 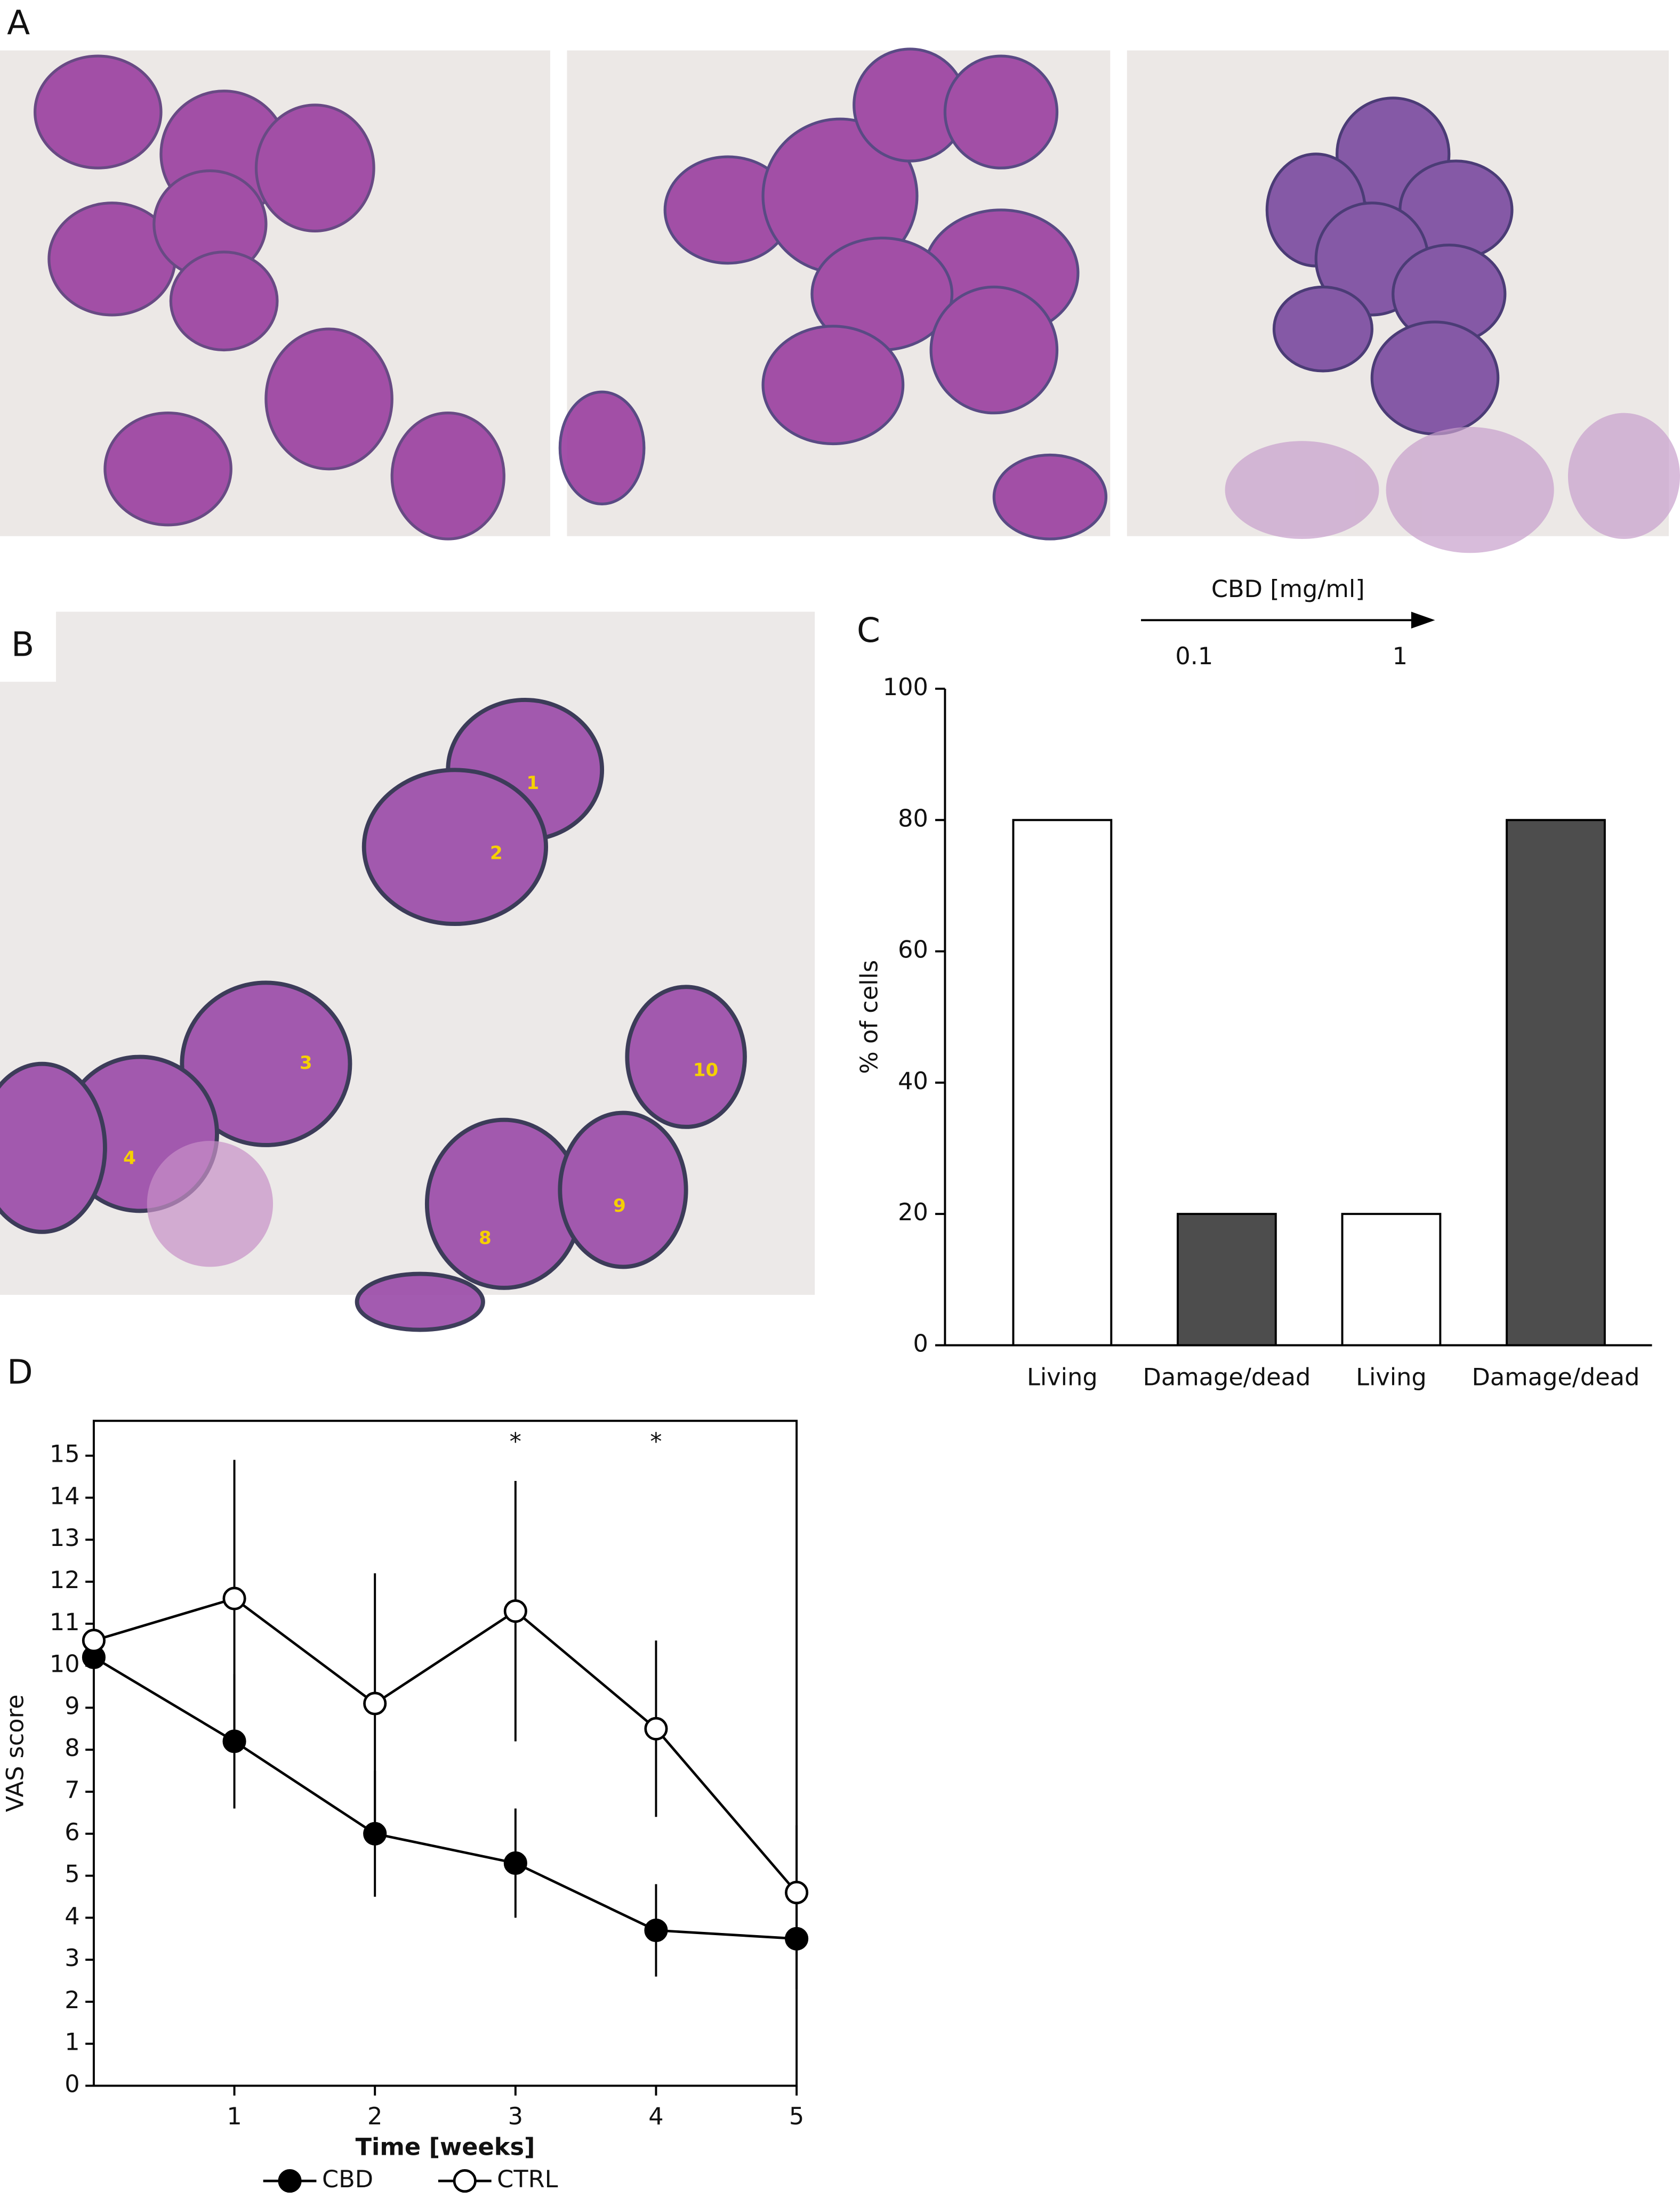 What do you see at coordinates (913, 950) in the screenshot?
I see `y-tick-label: 60` at bounding box center [913, 950].